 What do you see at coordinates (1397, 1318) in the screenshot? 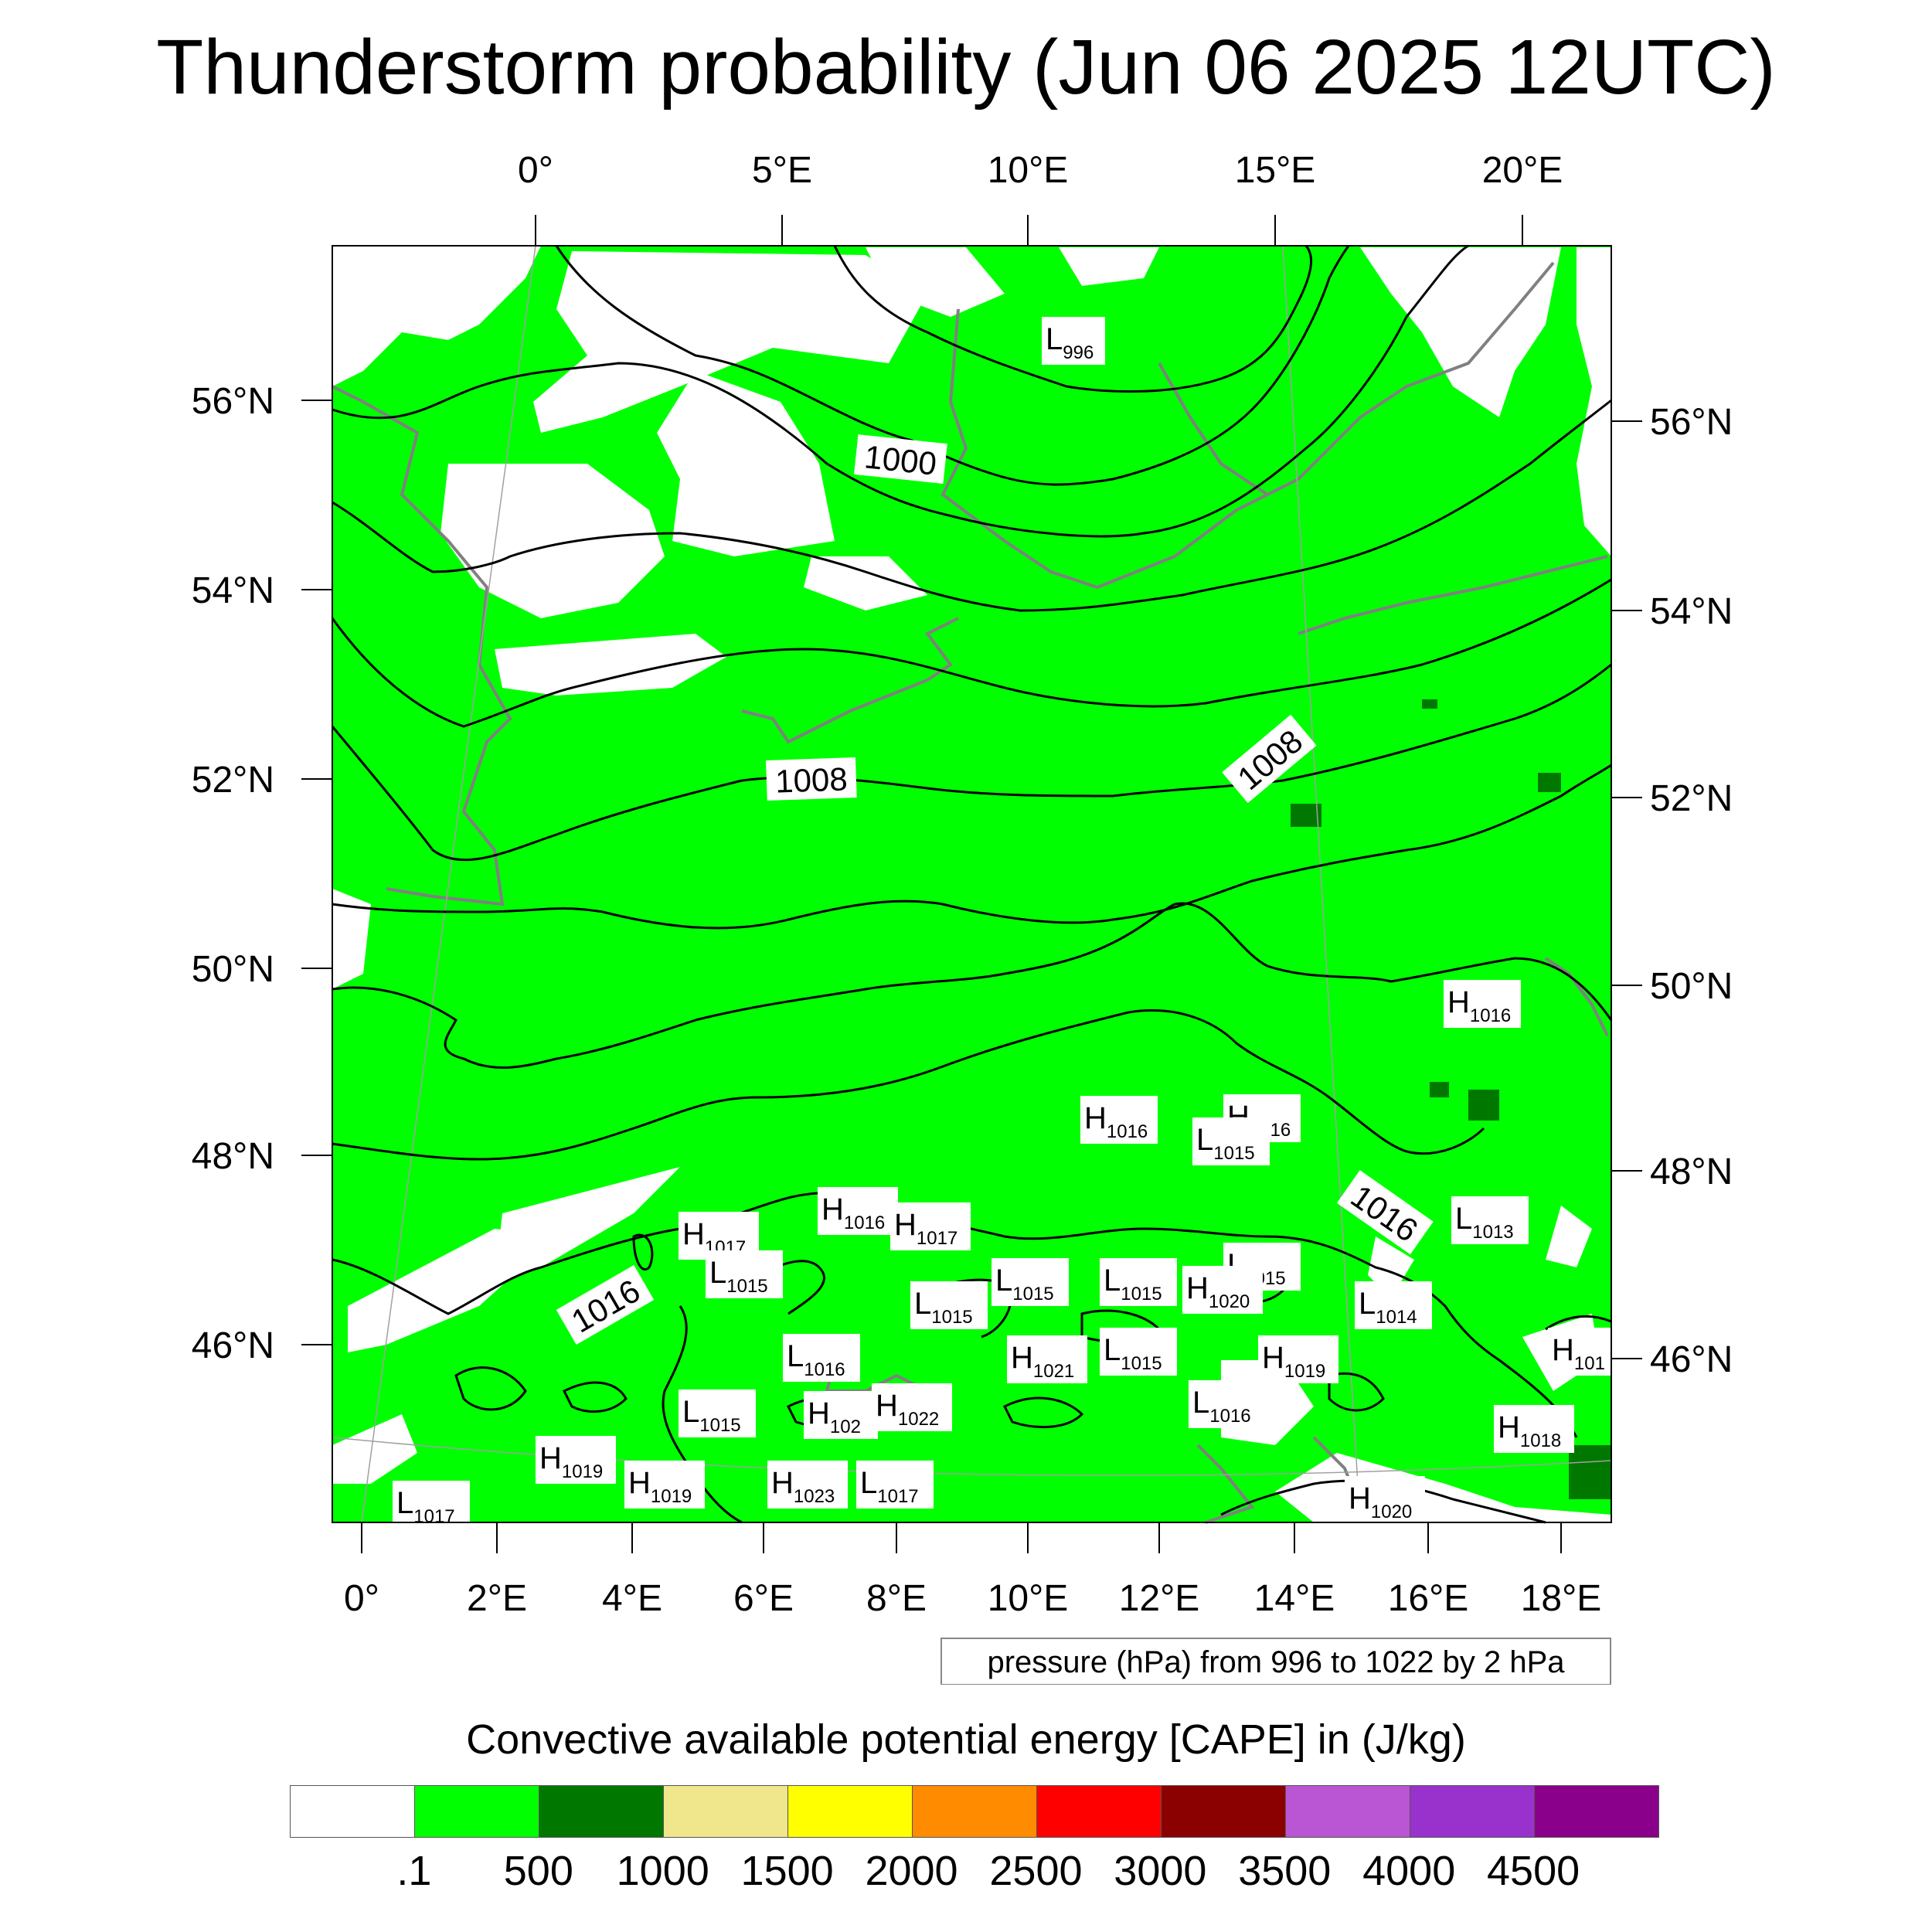
I see `pressure-center-value: 1014` at bounding box center [1397, 1318].